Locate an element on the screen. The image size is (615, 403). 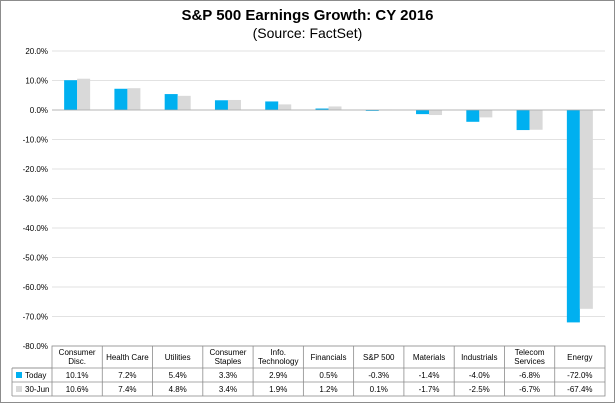
legend-key-today is located at coordinates (19, 375).